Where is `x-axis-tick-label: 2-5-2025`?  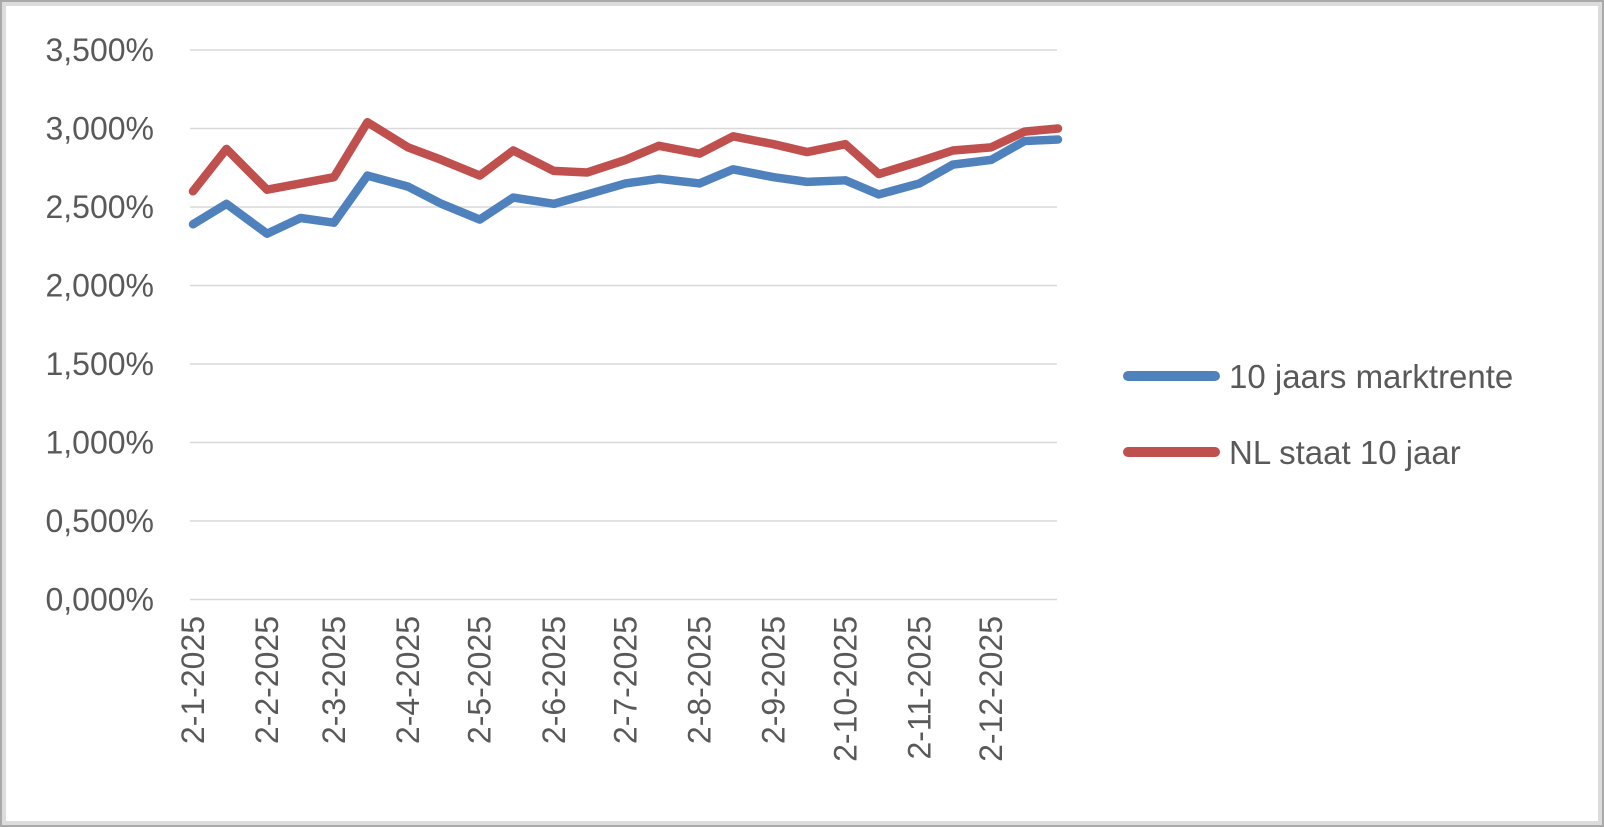
x-axis-tick-label: 2-5-2025 is located at coordinates (480, 680).